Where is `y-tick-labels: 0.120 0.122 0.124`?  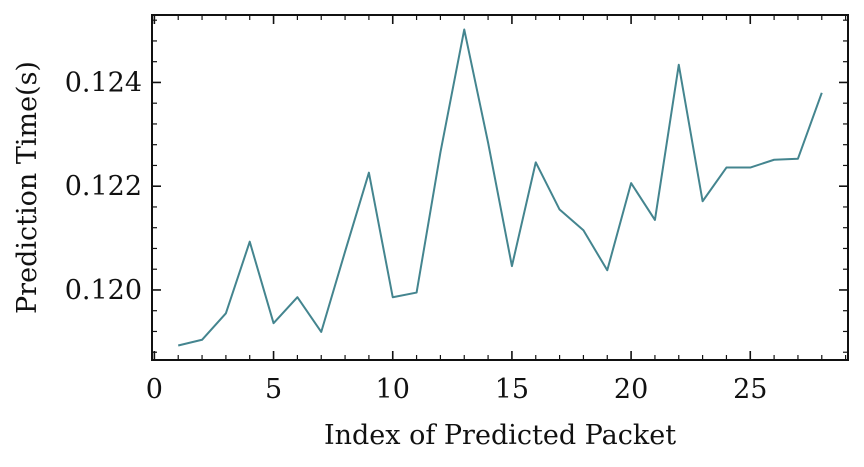
y-tick-labels: 0.120 0.122 0.124 is located at coordinates (103, 186).